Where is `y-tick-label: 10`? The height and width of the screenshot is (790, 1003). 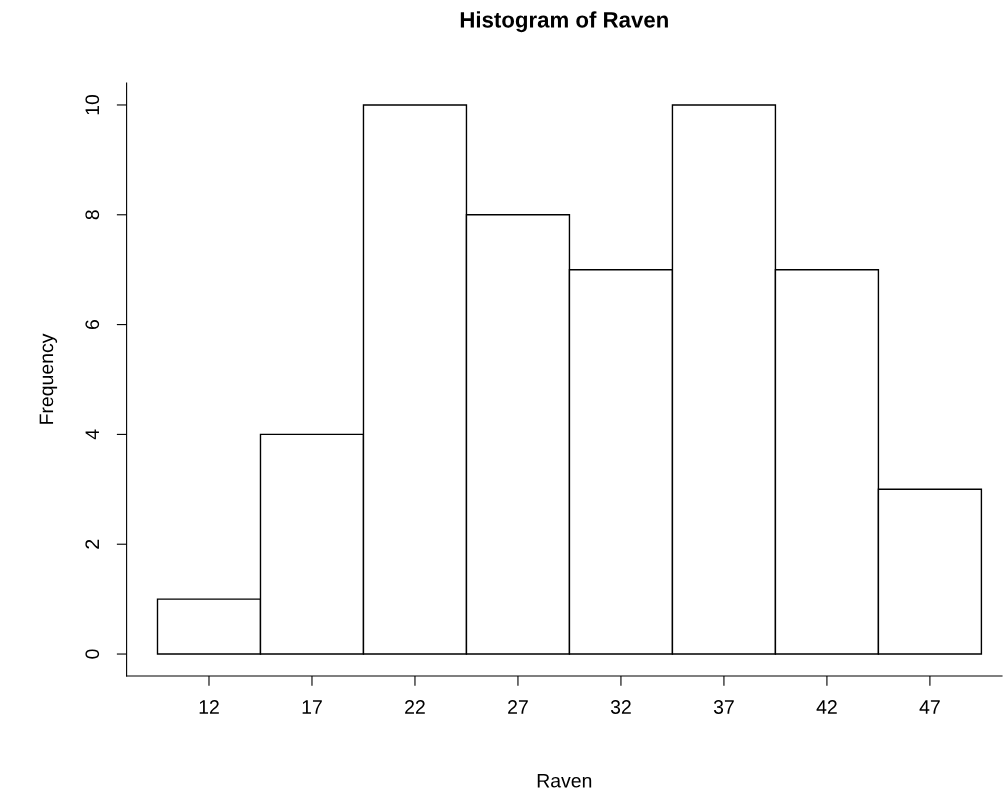
y-tick-label: 10 is located at coordinates (92, 104).